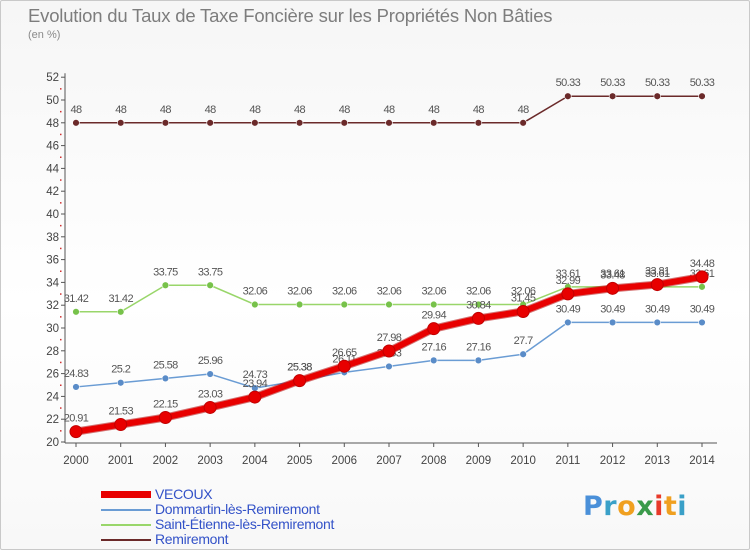 This screenshot has height=550, width=750. Describe the element at coordinates (52, 192) in the screenshot. I see `y-tick-label: 42` at that location.